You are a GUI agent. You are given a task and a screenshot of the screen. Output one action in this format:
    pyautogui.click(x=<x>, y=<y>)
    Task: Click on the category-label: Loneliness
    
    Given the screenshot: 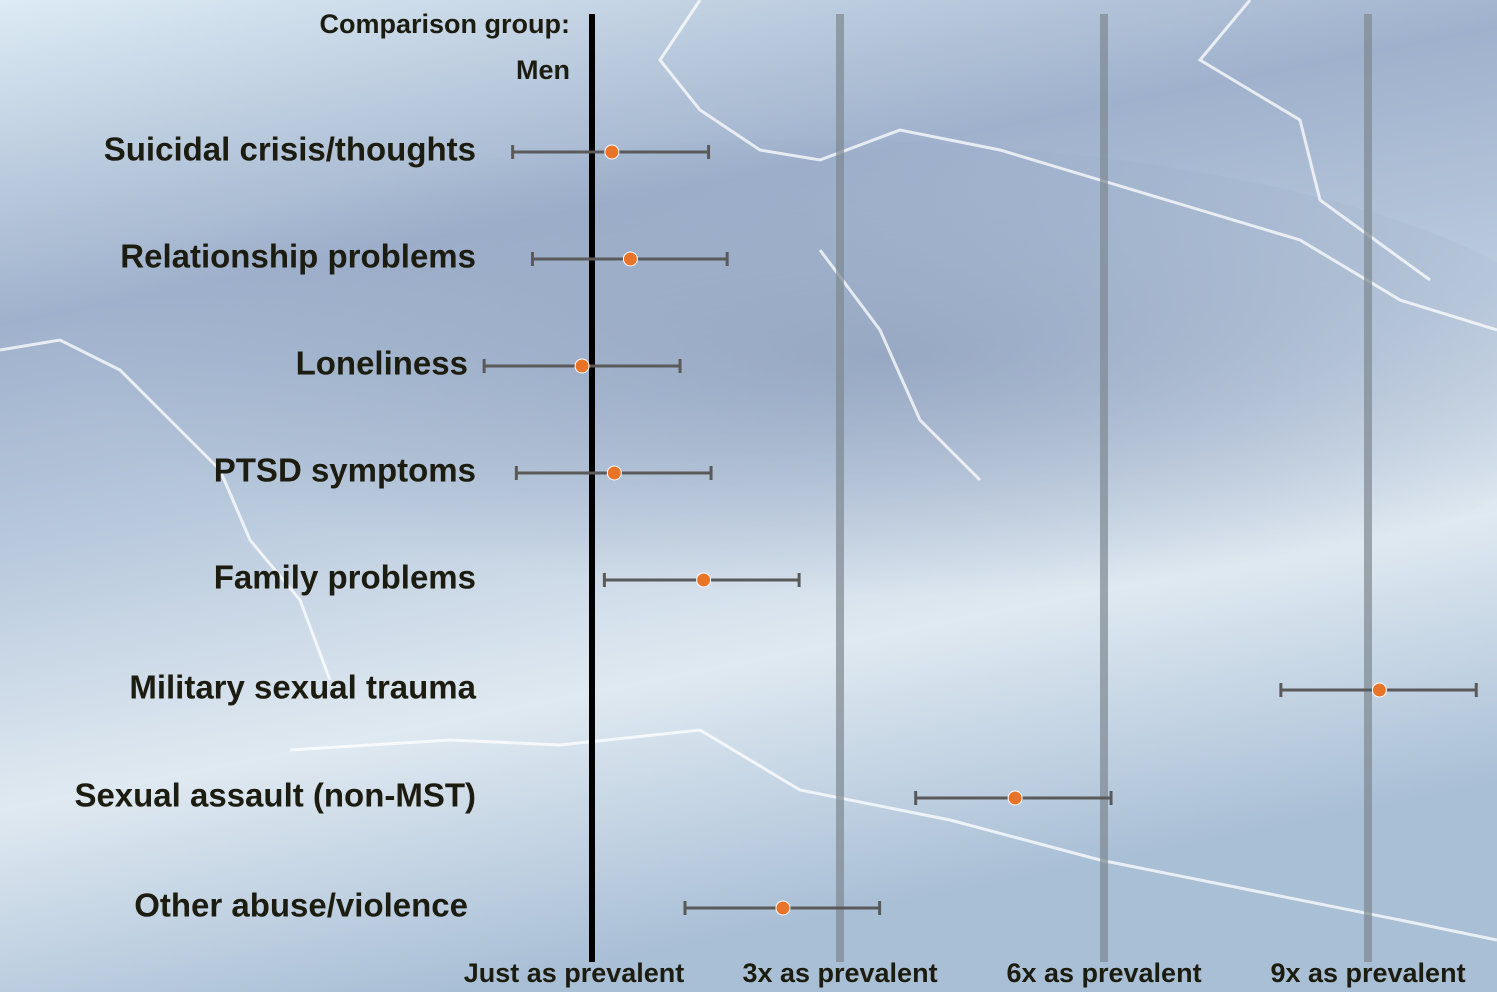 What is the action you would take?
    pyautogui.click(x=382, y=363)
    